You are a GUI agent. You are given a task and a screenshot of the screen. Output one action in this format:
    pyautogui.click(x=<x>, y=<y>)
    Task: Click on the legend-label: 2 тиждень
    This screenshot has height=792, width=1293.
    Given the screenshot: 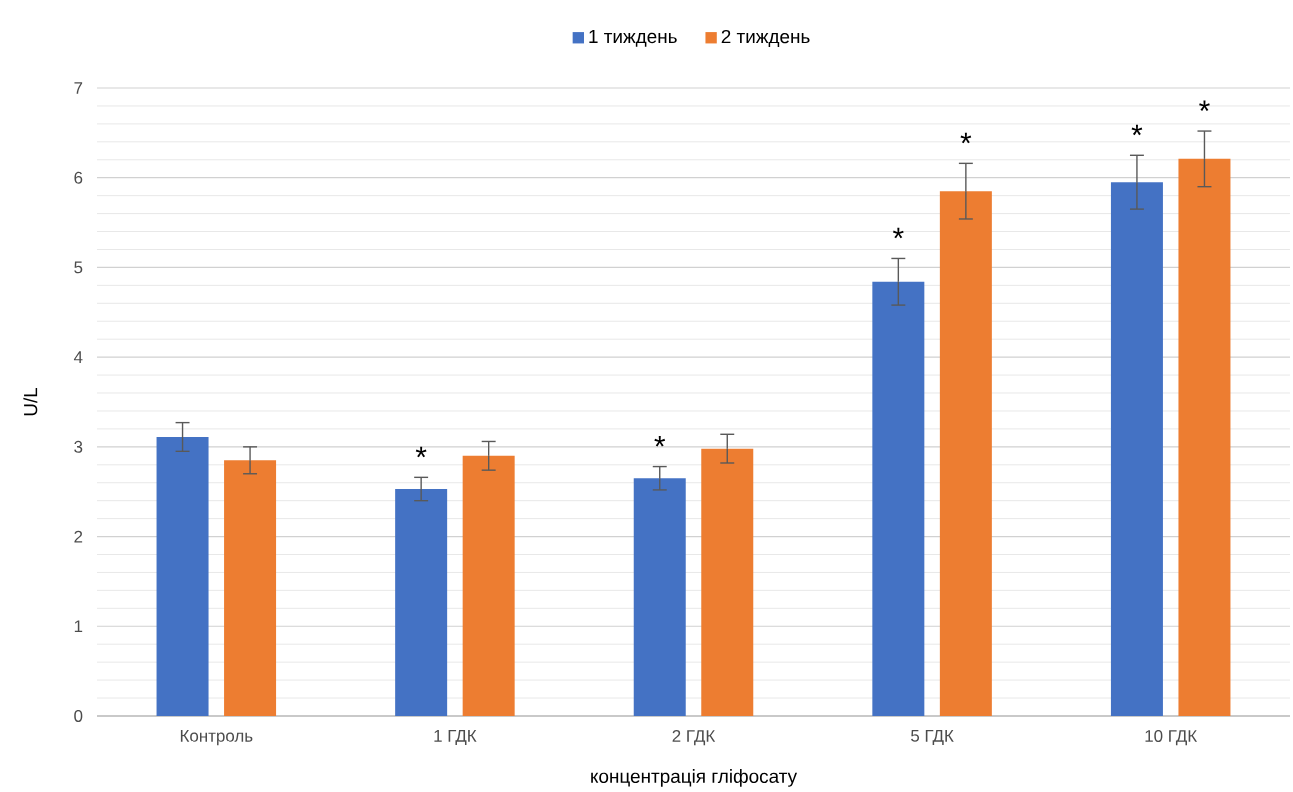 What is the action you would take?
    pyautogui.click(x=765, y=38)
    